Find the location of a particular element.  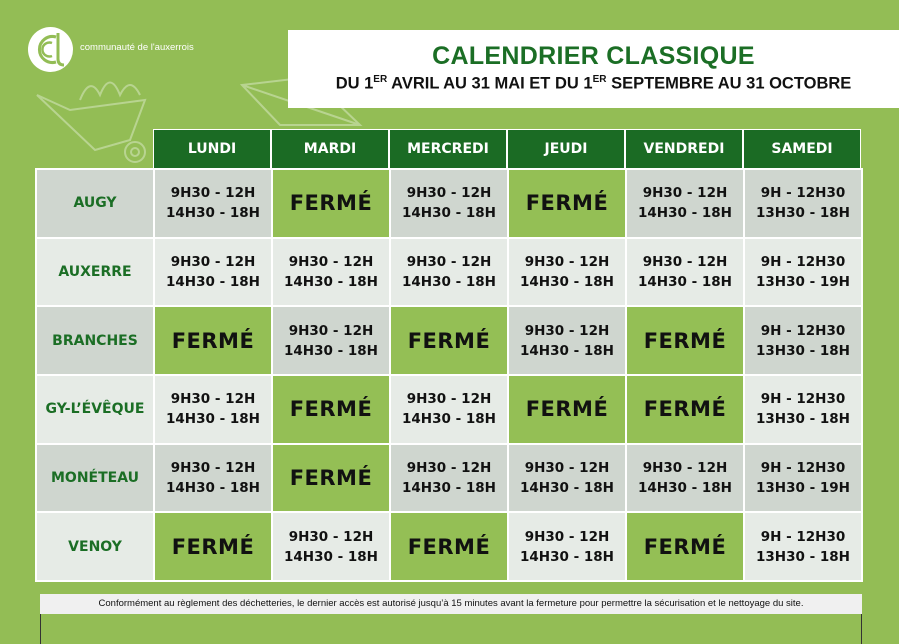

hours-cell: 9H - 12H30 13H30 - 18H is located at coordinates (803, 409).